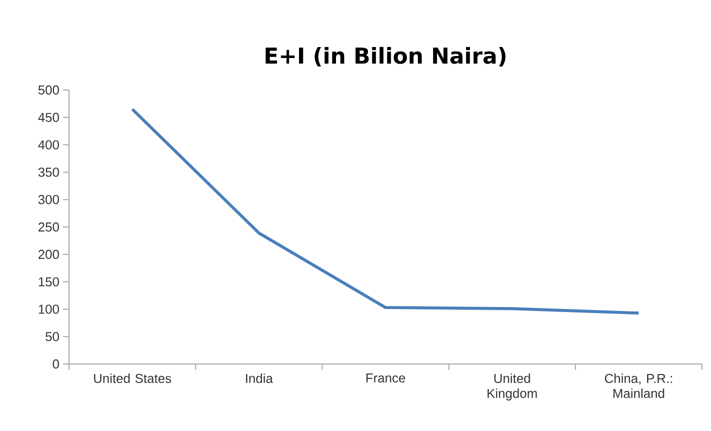 This screenshot has height=431, width=711. What do you see at coordinates (52, 337) in the screenshot?
I see `y-tick-label: 50` at bounding box center [52, 337].